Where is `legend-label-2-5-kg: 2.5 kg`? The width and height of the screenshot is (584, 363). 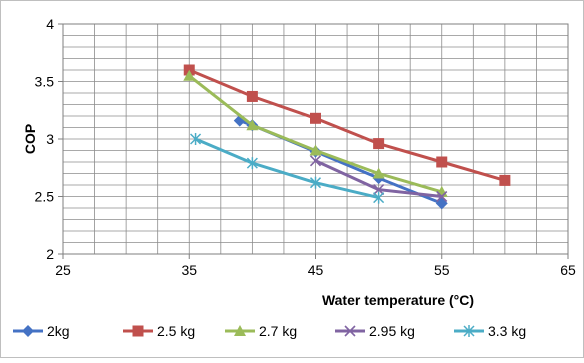 legend-label-2-5-kg: 2.5 kg is located at coordinates (176, 331).